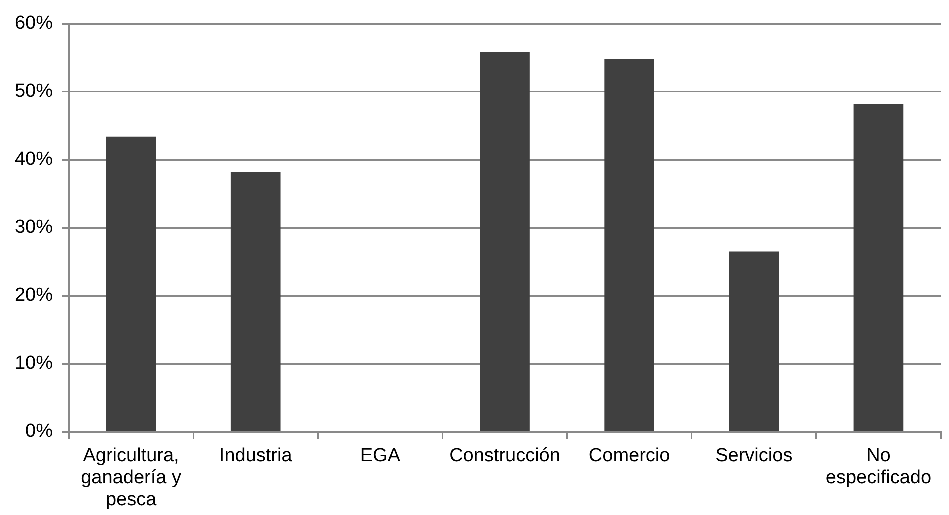 Image resolution: width=949 pixels, height=515 pixels. What do you see at coordinates (629, 455) in the screenshot?
I see `x-tick-label: Comercio` at bounding box center [629, 455].